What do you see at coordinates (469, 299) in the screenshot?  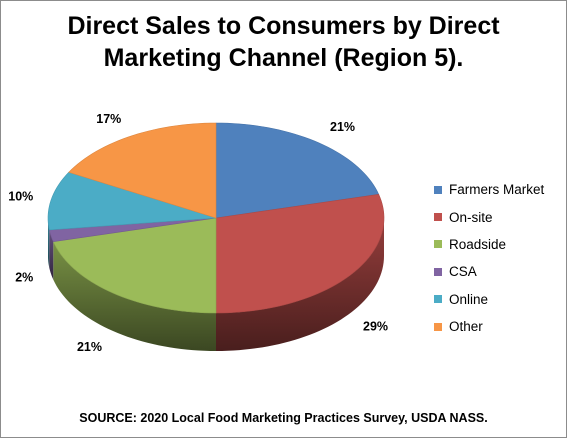 I see `legend-label-online: Online` at bounding box center [469, 299].